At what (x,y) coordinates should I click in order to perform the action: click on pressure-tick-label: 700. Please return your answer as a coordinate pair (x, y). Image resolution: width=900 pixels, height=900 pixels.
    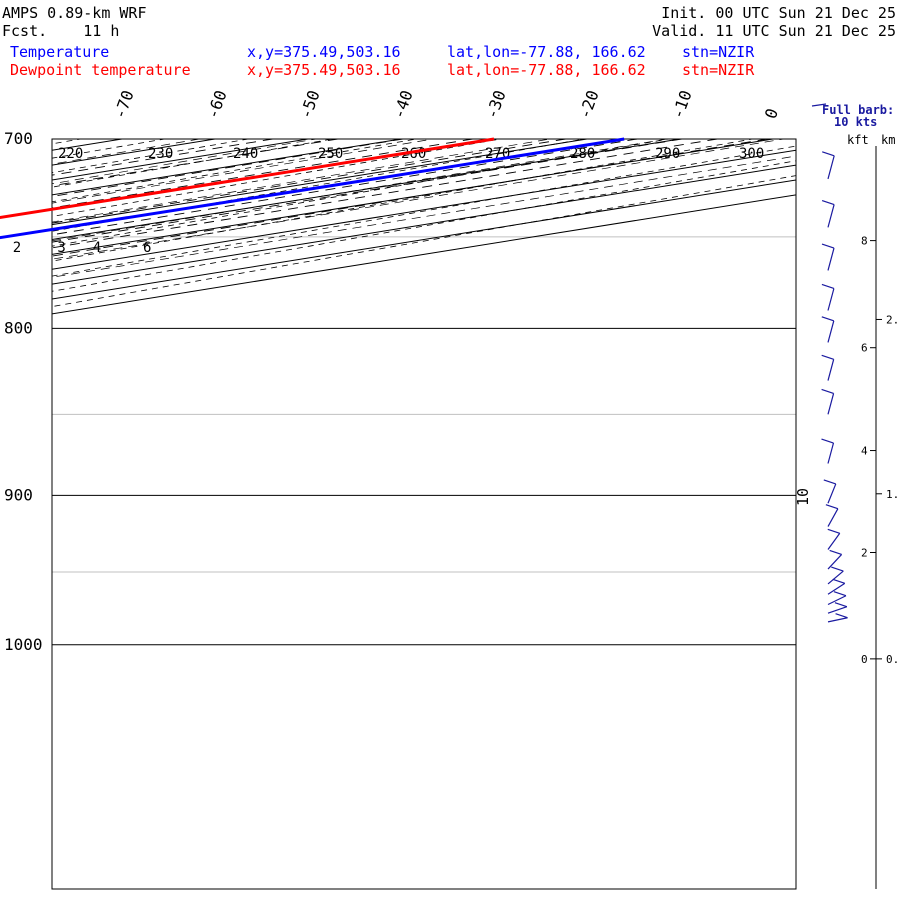
    Looking at the image, I should click on (18, 138).